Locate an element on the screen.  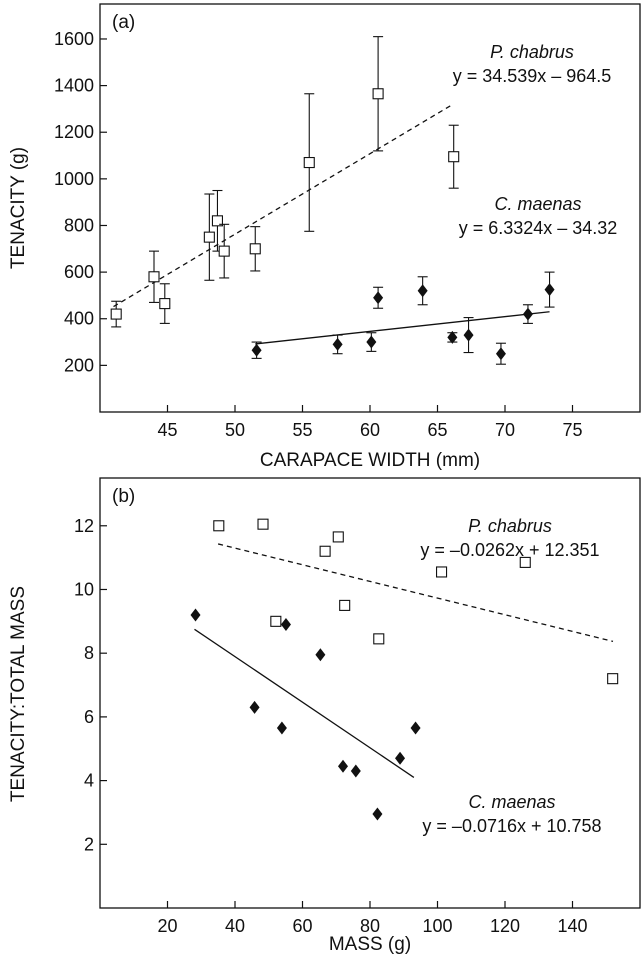
panel-b-xlabel: MASS (g) is located at coordinates (370, 944).